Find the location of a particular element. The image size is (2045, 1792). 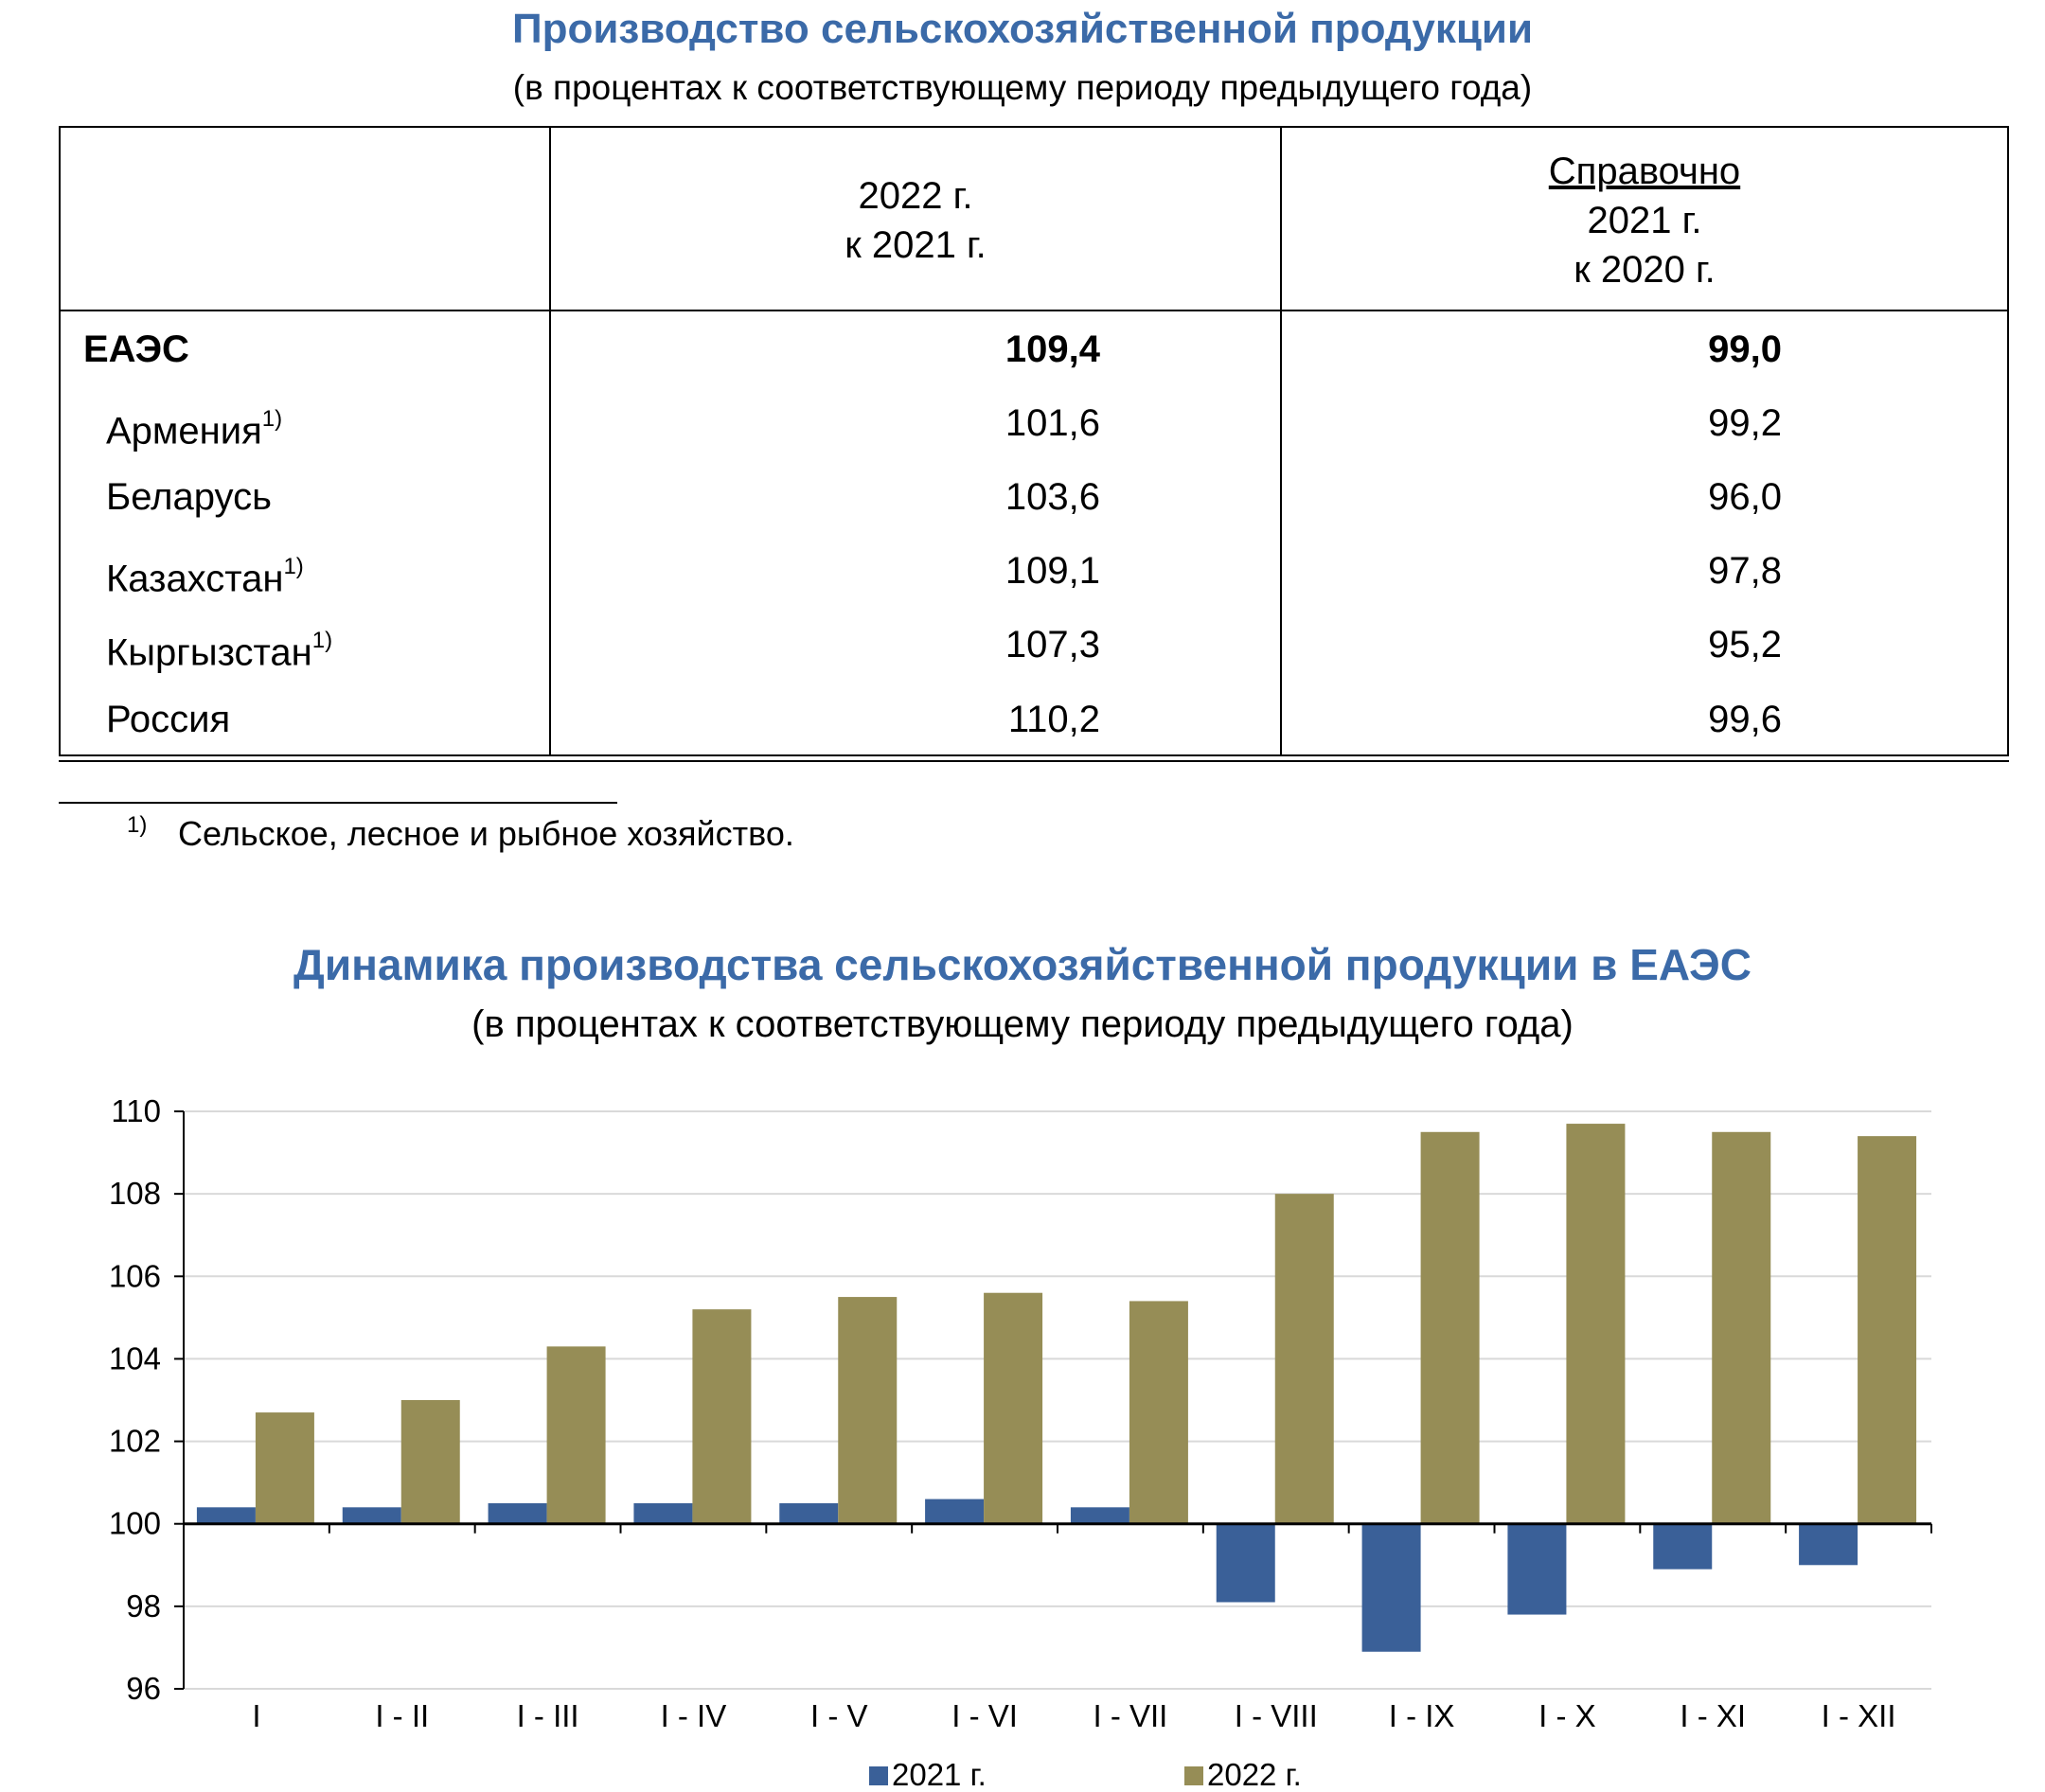

row-value-2021: 99,0 is located at coordinates (1745, 349).